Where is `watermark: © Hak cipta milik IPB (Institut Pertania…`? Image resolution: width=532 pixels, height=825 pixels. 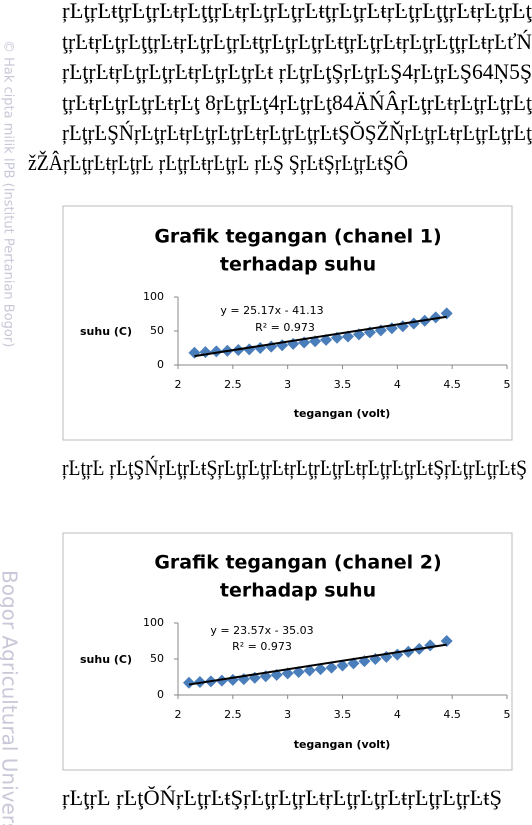
watermark: © Hak cipta milik IPB (Institut Pertania… is located at coordinates (8, 193).